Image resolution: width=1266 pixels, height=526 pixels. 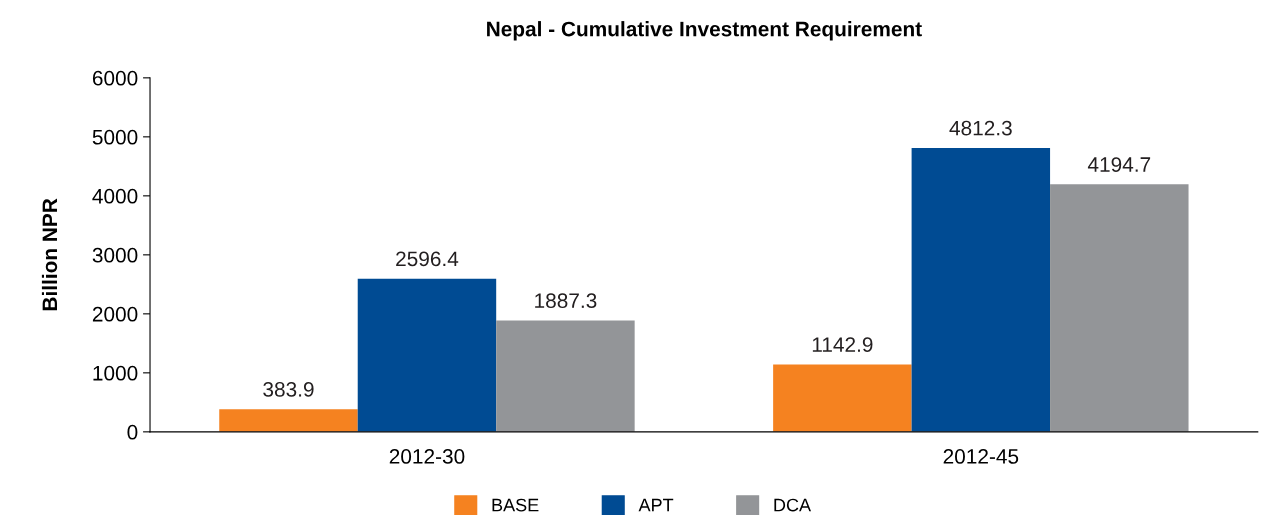 I want to click on data-label: 1887.3, so click(x=566, y=301).